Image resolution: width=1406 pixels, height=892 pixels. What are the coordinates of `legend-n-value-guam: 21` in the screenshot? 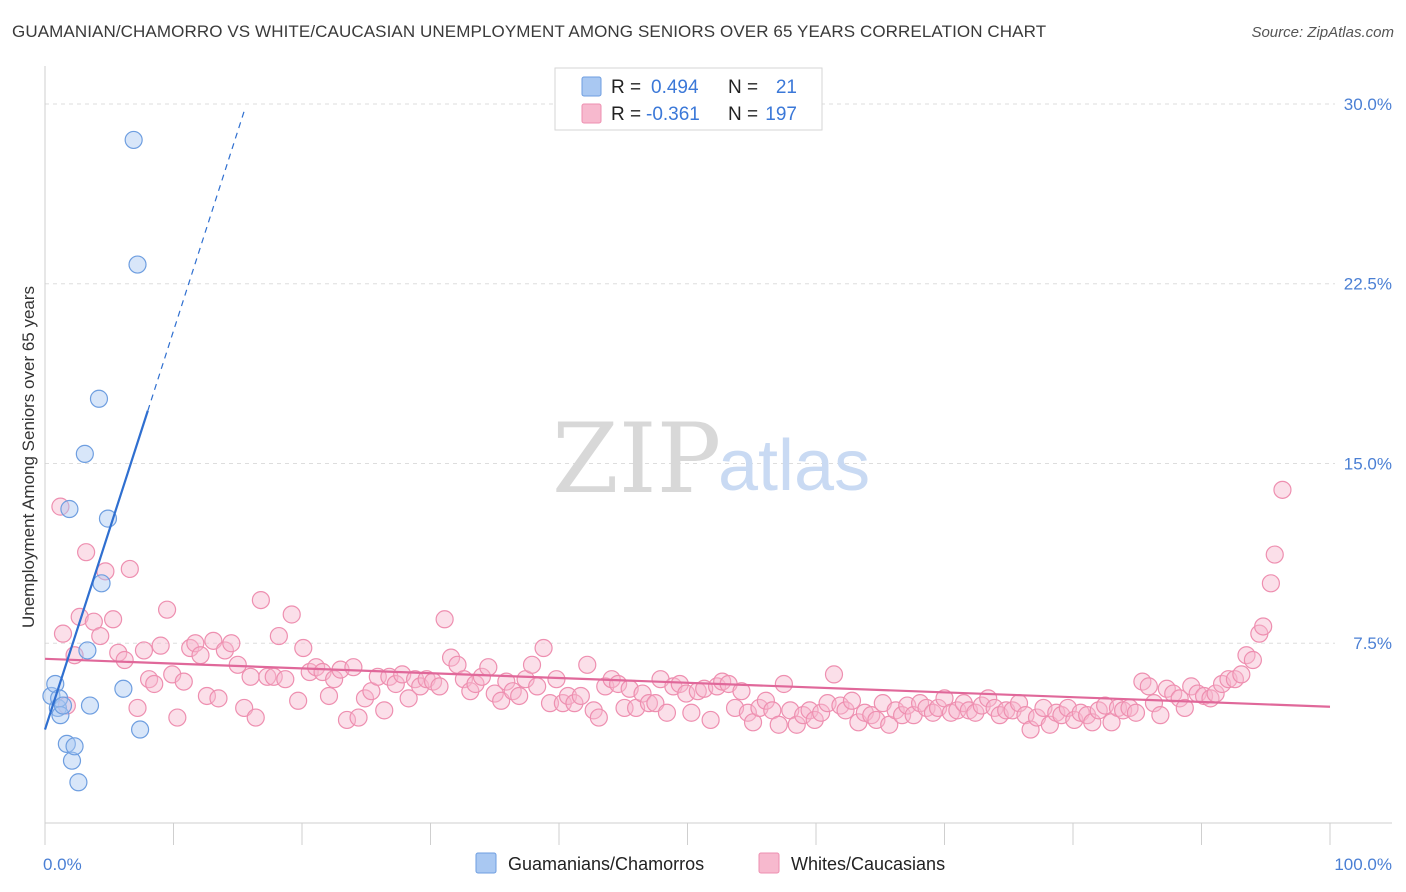 It's located at (786, 87).